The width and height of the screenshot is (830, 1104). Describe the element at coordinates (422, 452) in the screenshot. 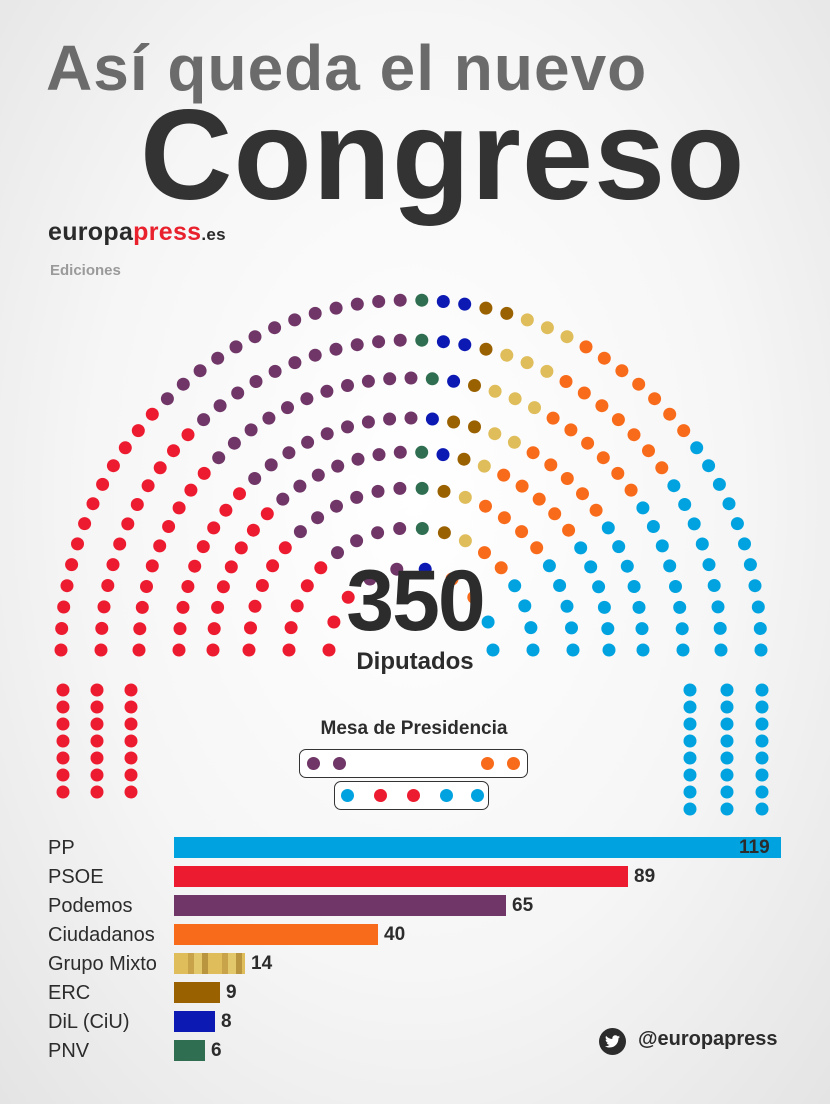

I see `seat-pnv` at that location.